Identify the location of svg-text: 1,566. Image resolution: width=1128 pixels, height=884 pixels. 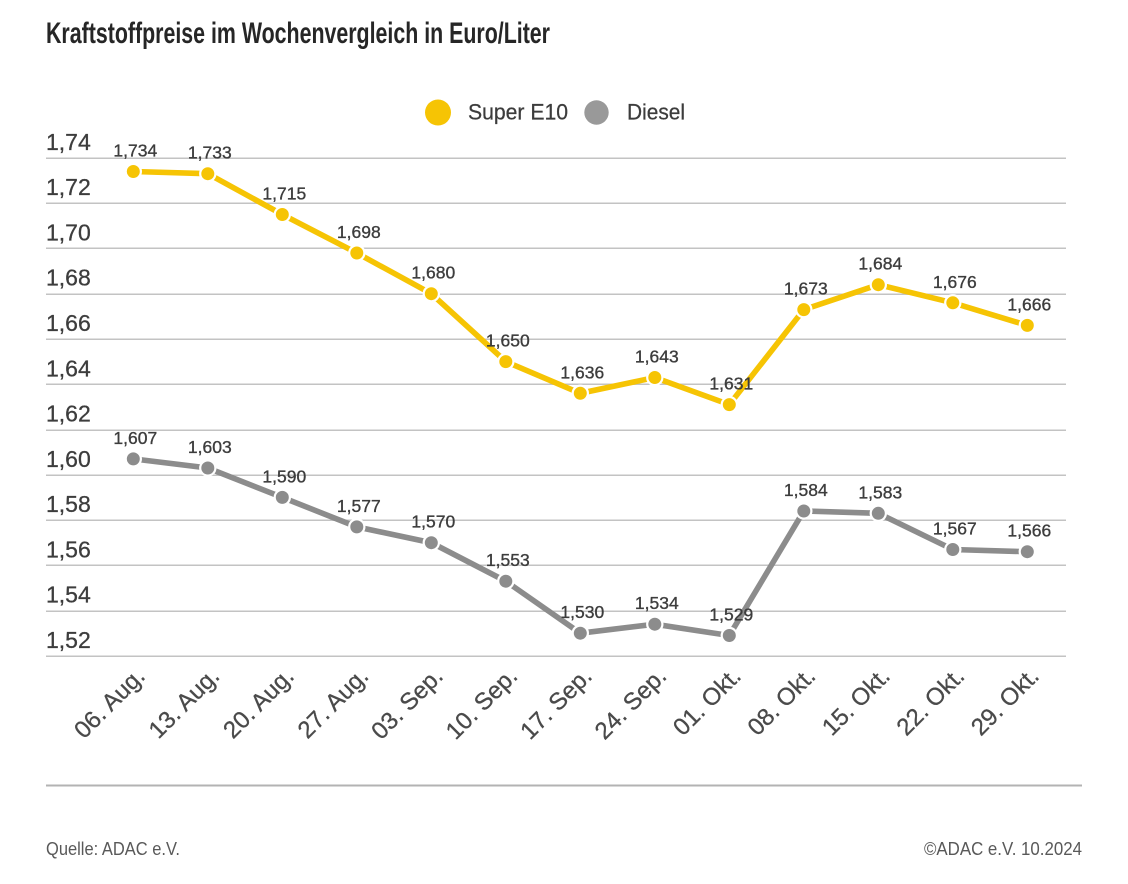
(1029, 531).